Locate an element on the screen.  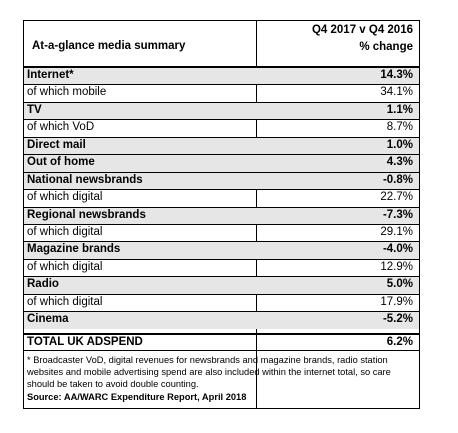
table-title: At-a-glance media summary is located at coordinates (109, 46).